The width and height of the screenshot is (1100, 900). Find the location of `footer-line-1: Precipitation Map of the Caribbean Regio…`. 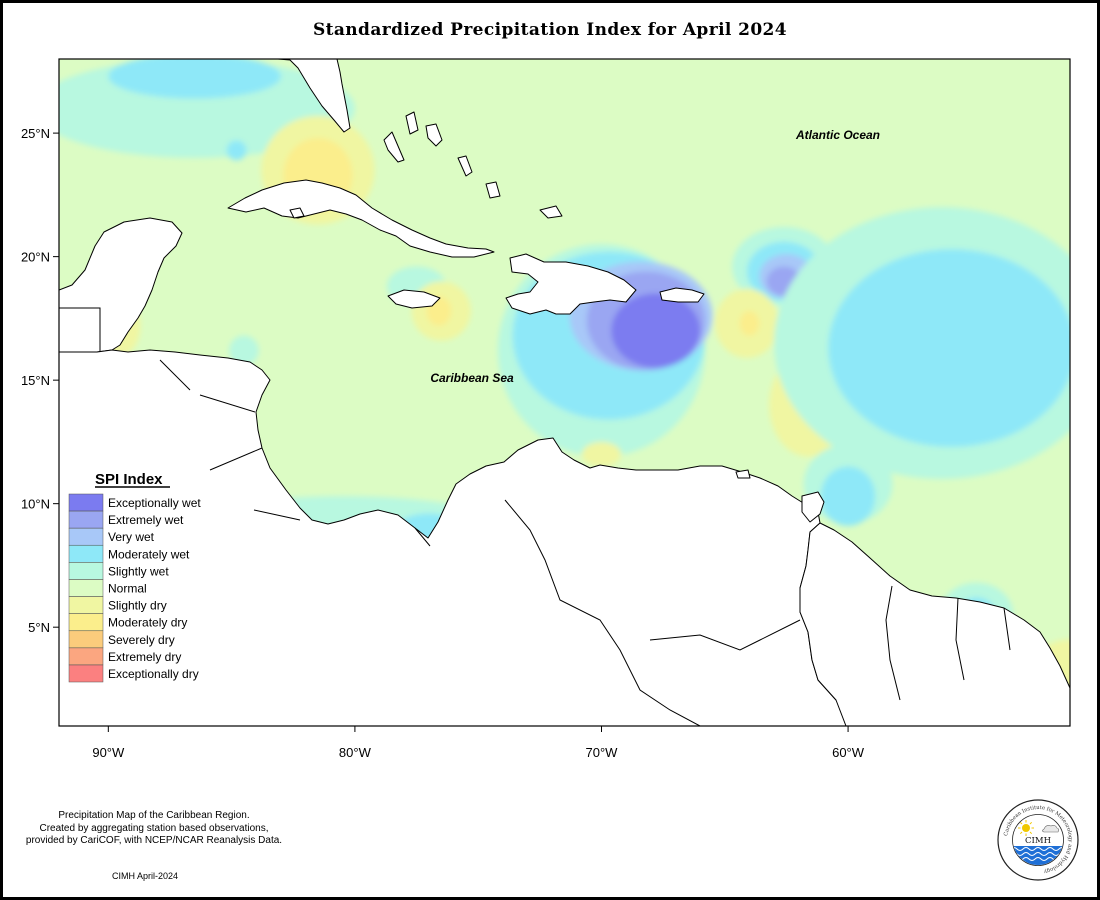

footer-line-1: Precipitation Map of the Caribbean Regio… is located at coordinates (154, 815).